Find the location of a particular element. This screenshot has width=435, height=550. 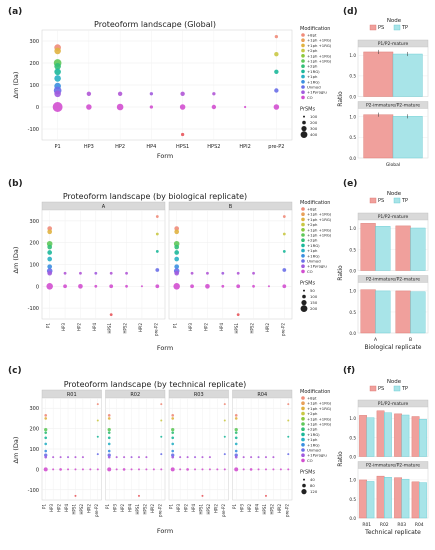

x-tick-label: Global is located at coordinates (393, 165).